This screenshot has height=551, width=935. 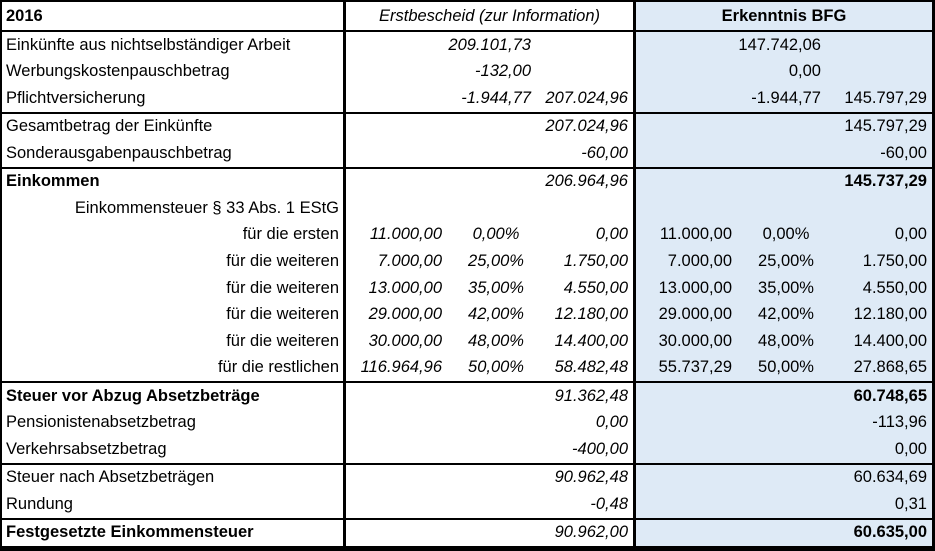 What do you see at coordinates (604, 152) in the screenshot?
I see `erst-result-cell: -60,00` at bounding box center [604, 152].